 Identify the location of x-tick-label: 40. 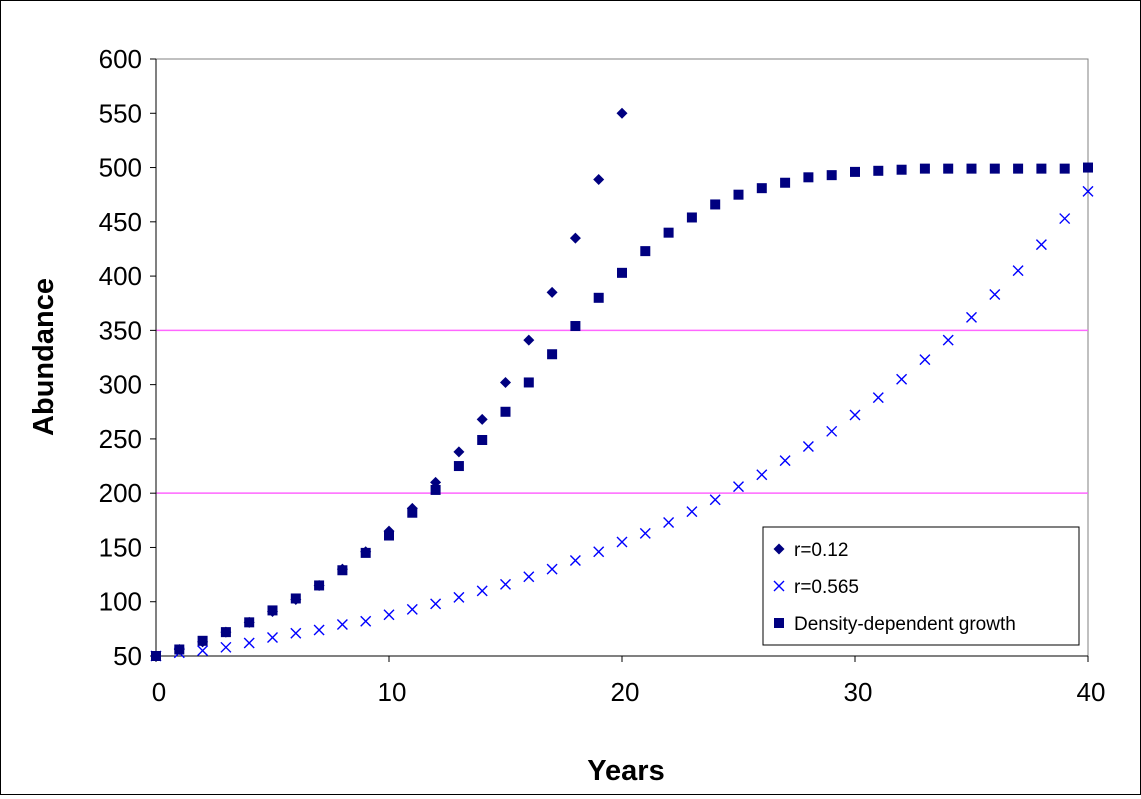
(1091, 692).